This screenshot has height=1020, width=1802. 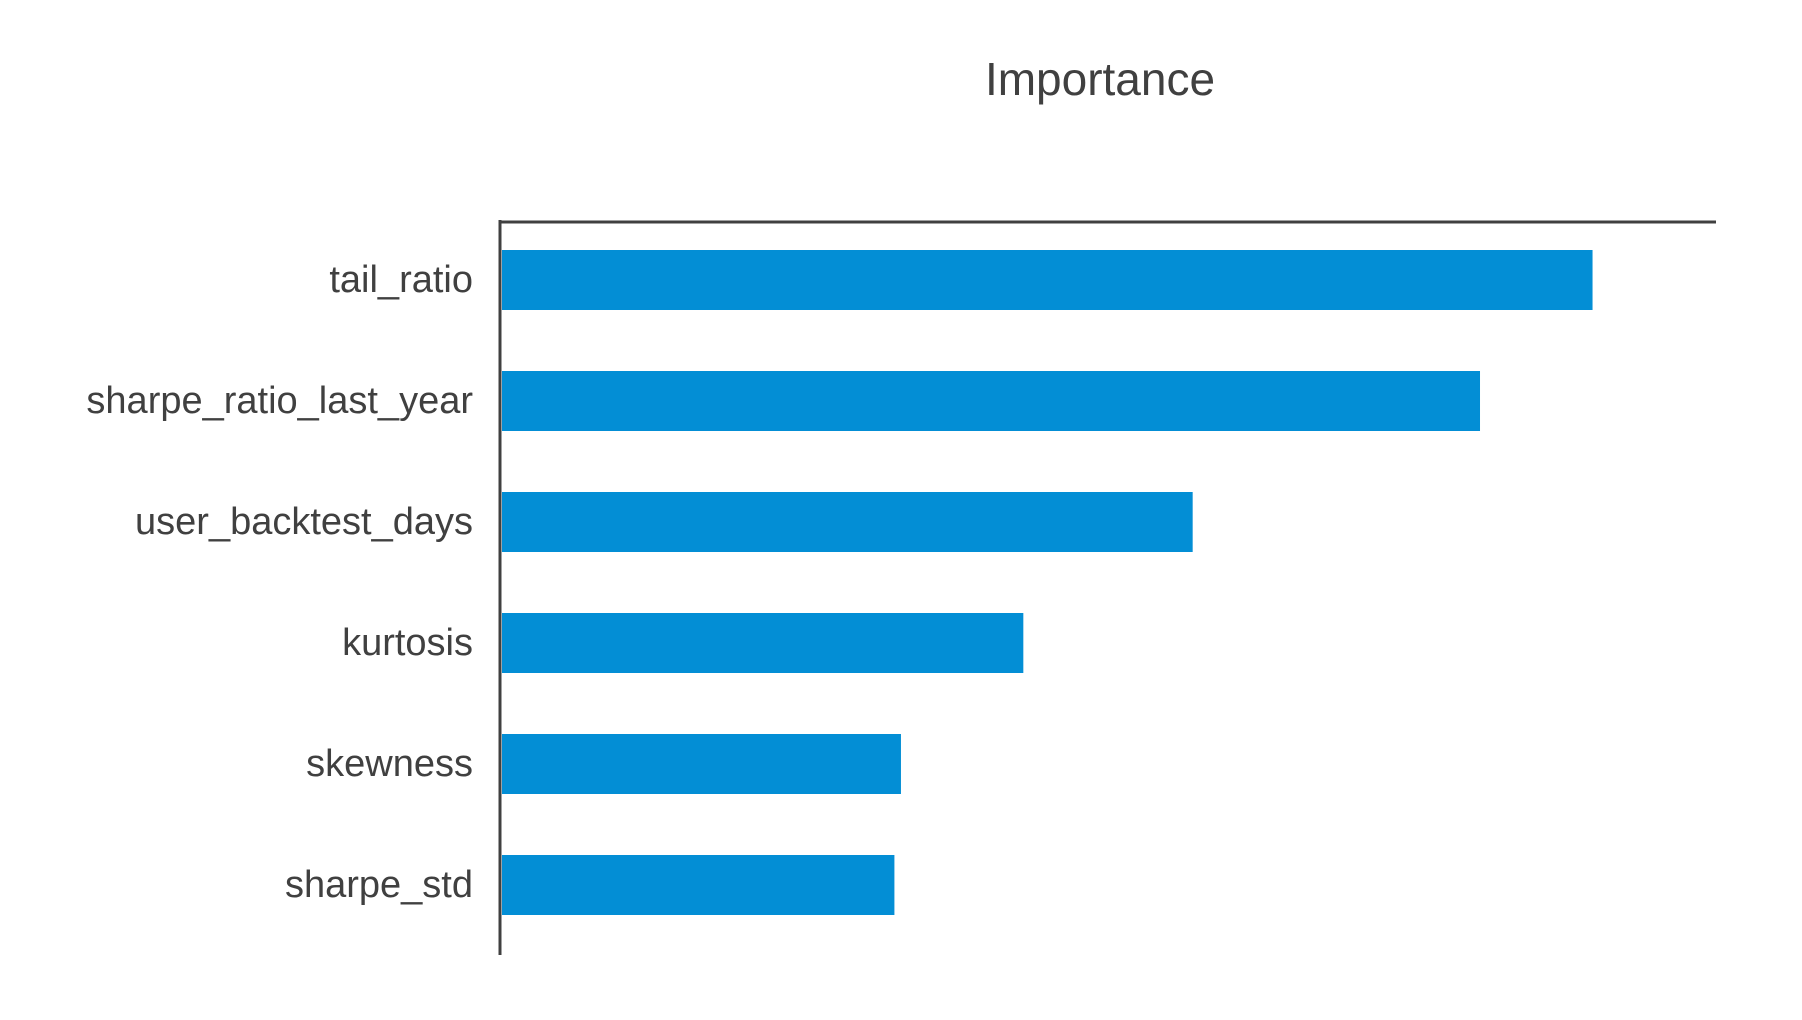 I want to click on bar-kurtosis, so click(x=763, y=643).